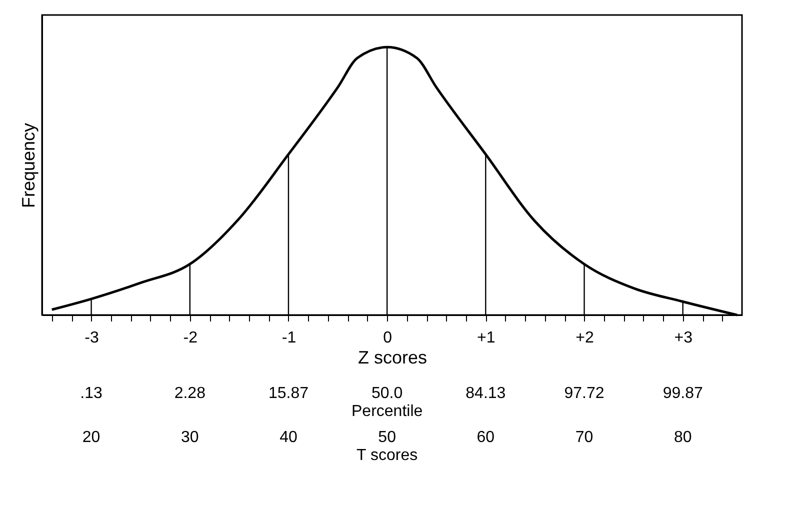 The width and height of the screenshot is (800, 519). Describe the element at coordinates (387, 455) in the screenshot. I see `text: T scores` at that location.